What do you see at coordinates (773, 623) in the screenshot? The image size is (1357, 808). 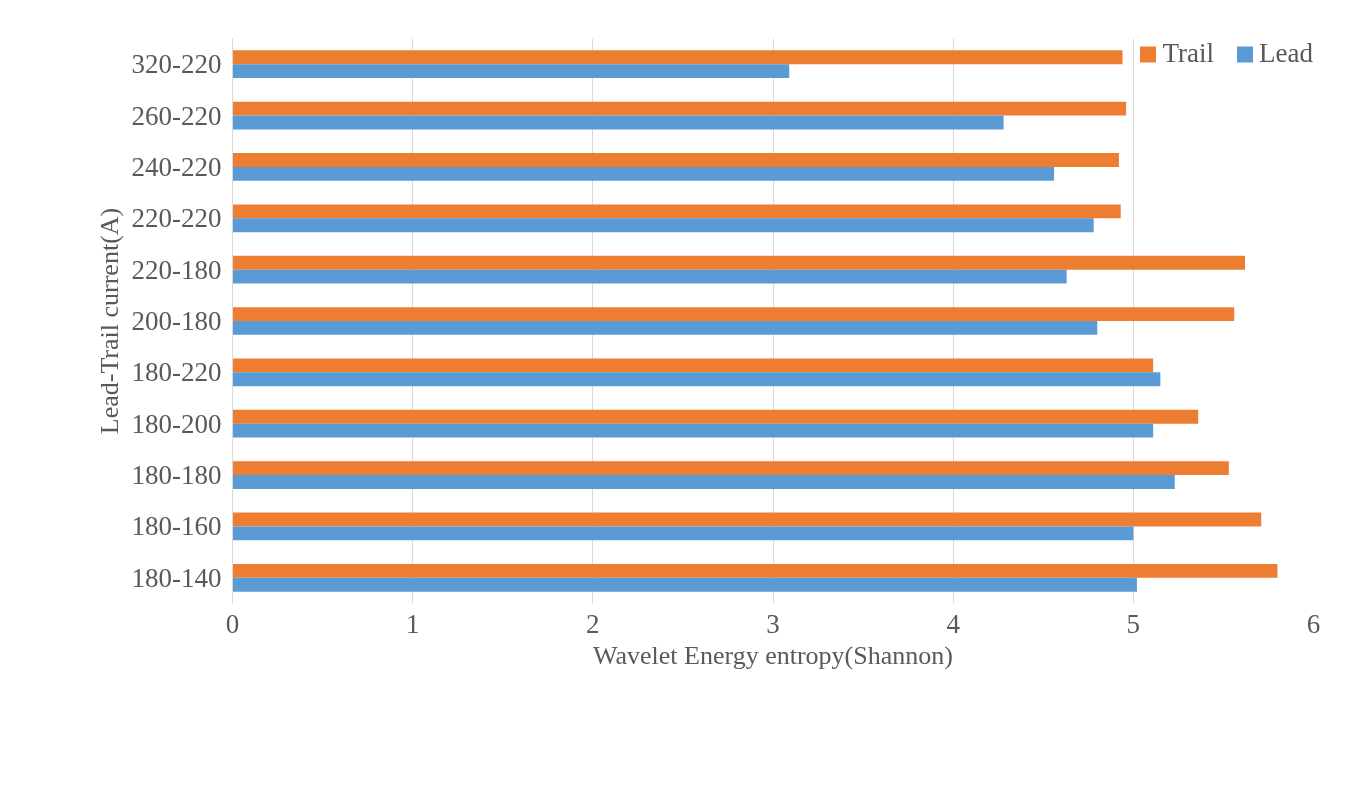 I see `x-tick-label: 3` at bounding box center [773, 623].